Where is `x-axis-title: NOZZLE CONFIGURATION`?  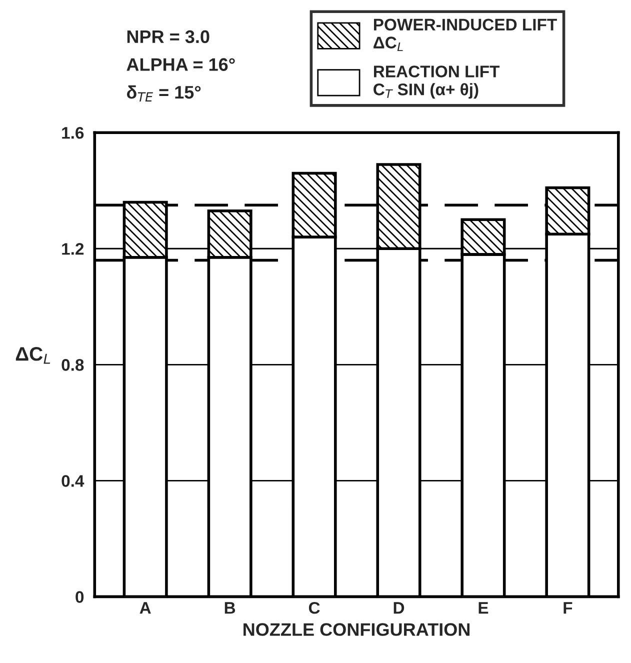
x-axis-title: NOZZLE CONFIGURATION is located at coordinates (357, 629).